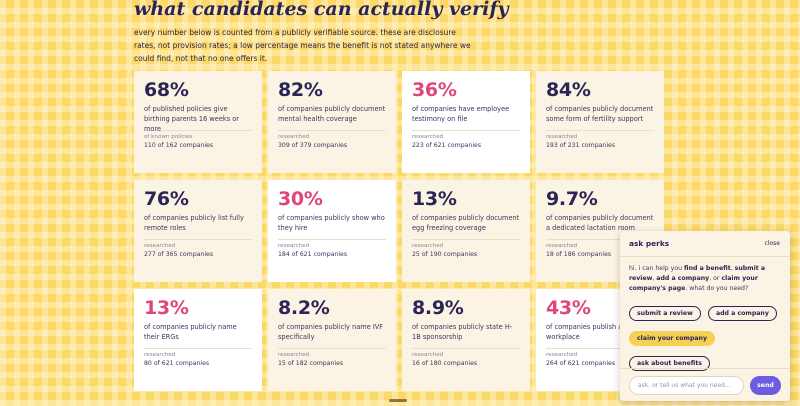 The height and width of the screenshot is (406, 800). What do you see at coordinates (765, 385) in the screenshot?
I see `send-button: send` at bounding box center [765, 385].